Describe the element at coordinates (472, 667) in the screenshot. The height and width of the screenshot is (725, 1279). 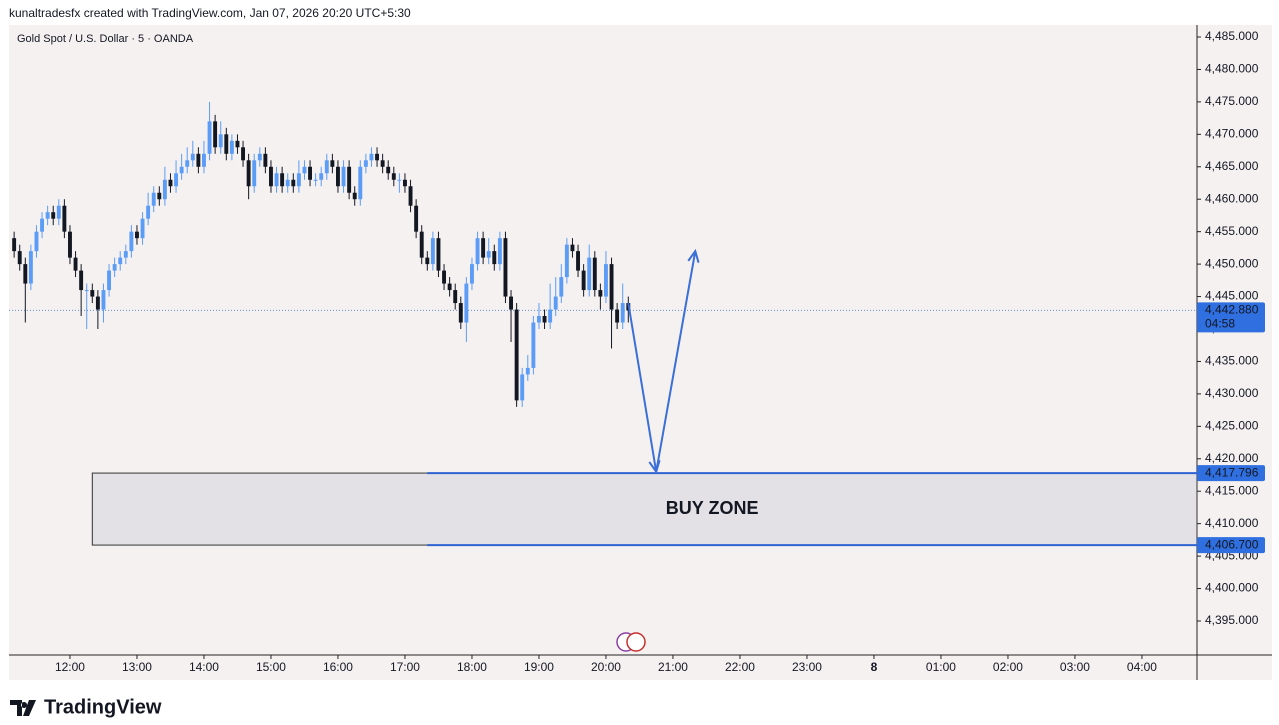
I see `x-tick-label: 18:00` at that location.